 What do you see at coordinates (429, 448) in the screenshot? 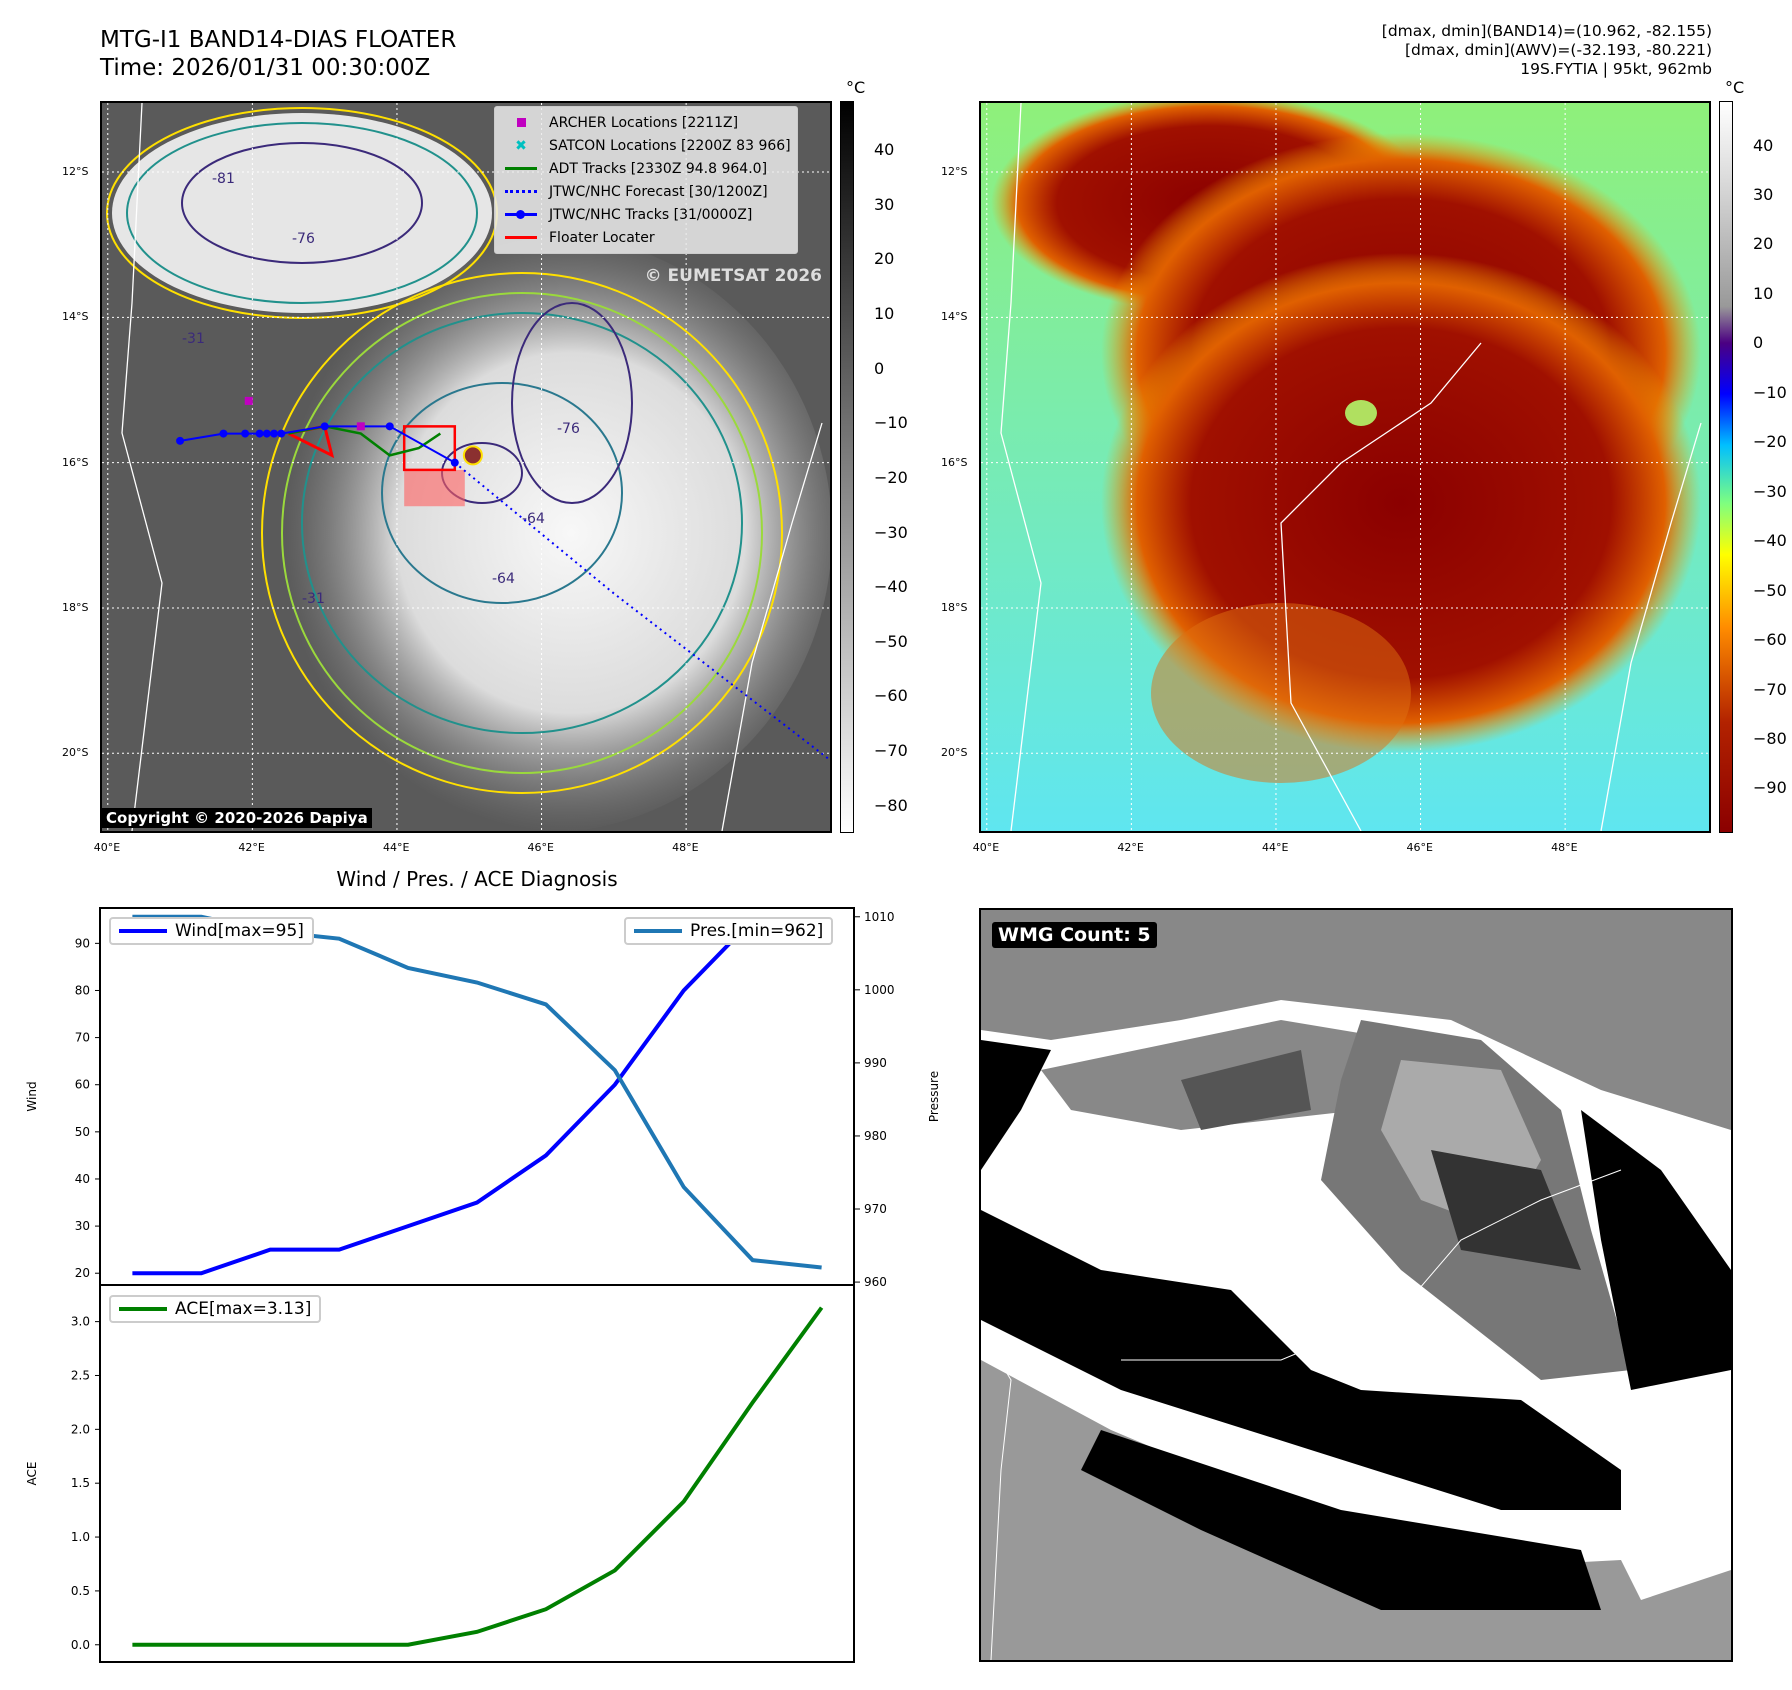
I see `floater-box` at bounding box center [429, 448].